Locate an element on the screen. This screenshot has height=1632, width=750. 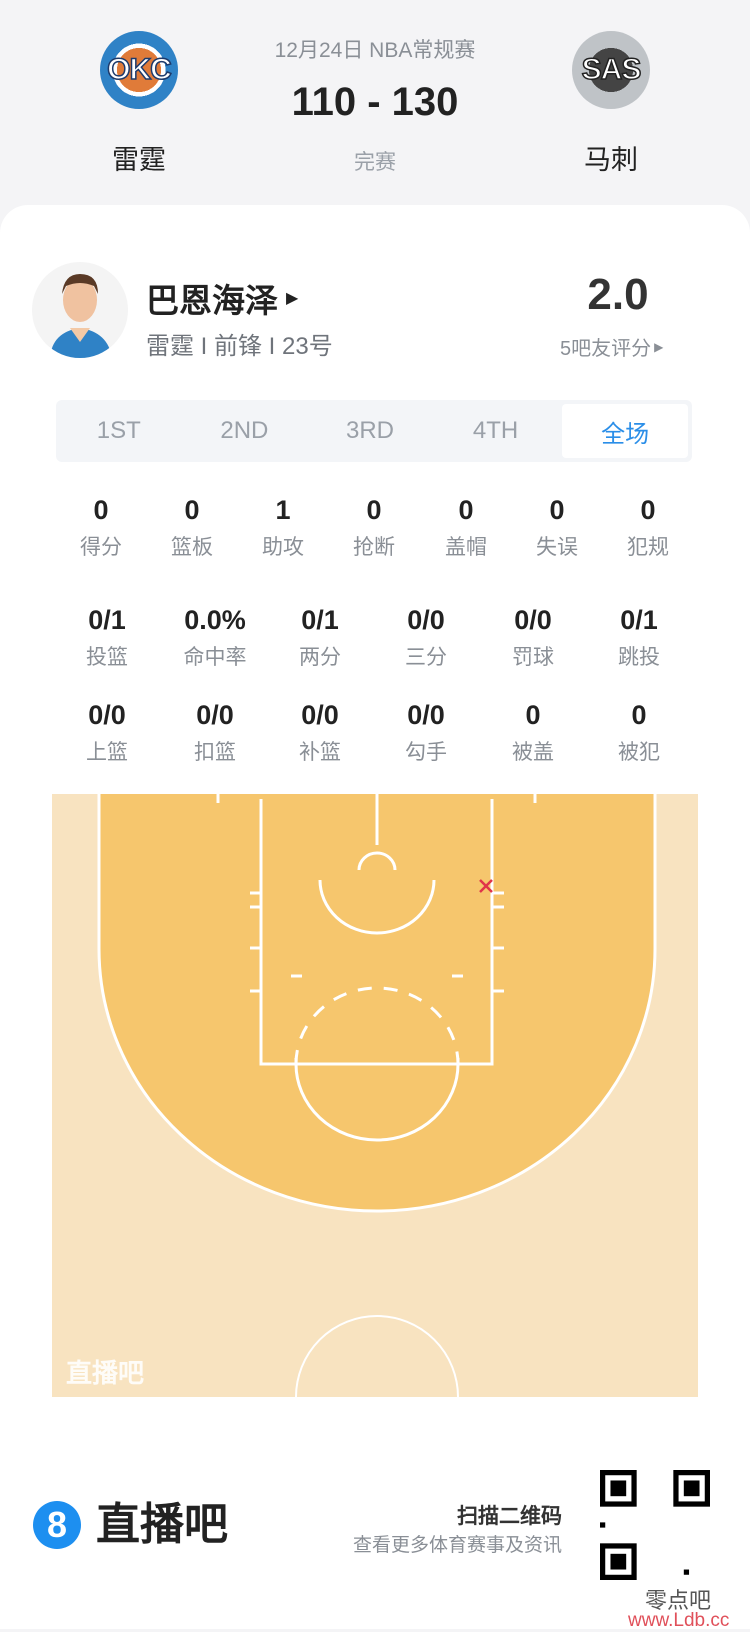
site-url: www.Ldb.cc is located at coordinates (679, 1620).